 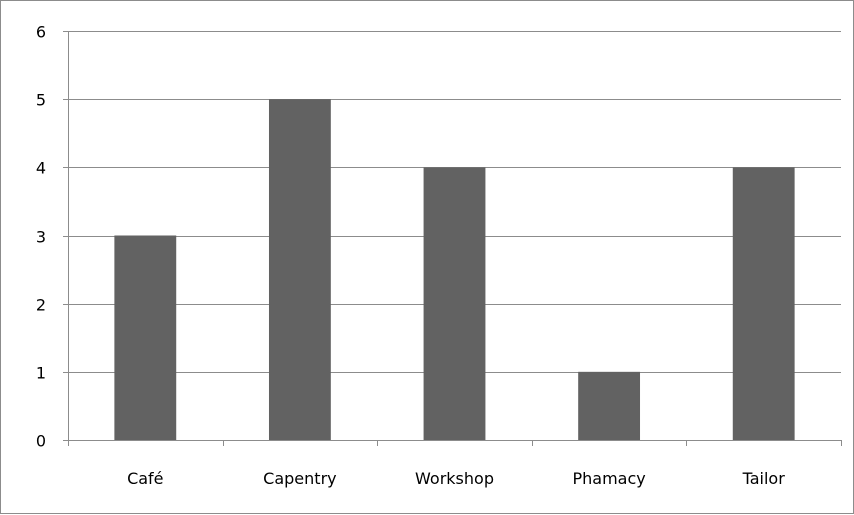 What do you see at coordinates (41, 168) in the screenshot?
I see `y-tick-label-4: 4` at bounding box center [41, 168].